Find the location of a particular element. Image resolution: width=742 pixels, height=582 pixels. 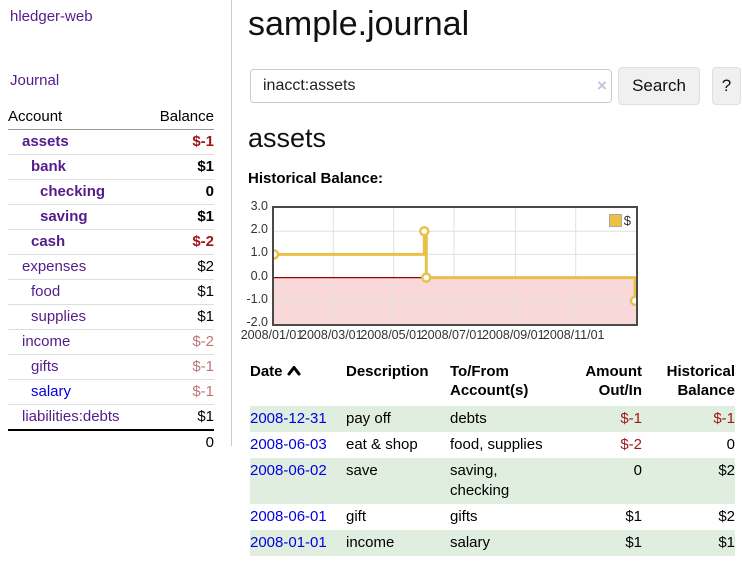

register-row: 2008-06-01 gift gifts $1 $2 is located at coordinates (492, 517).